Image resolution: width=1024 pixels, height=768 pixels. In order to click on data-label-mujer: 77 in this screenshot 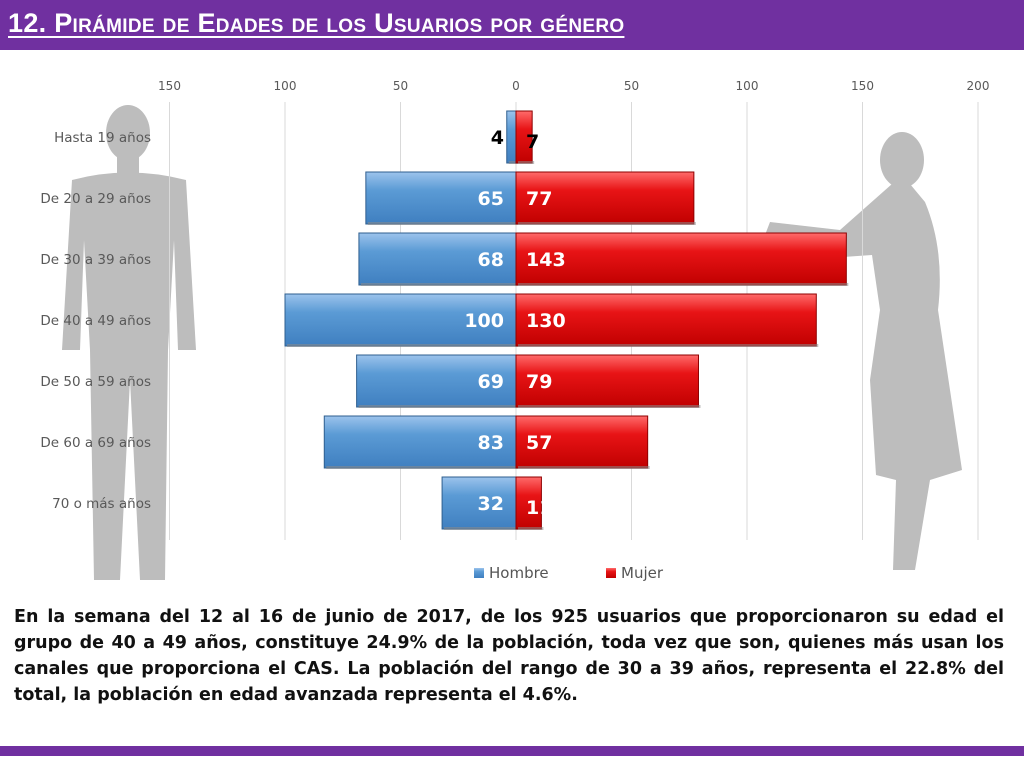, I will do `click(539, 199)`.